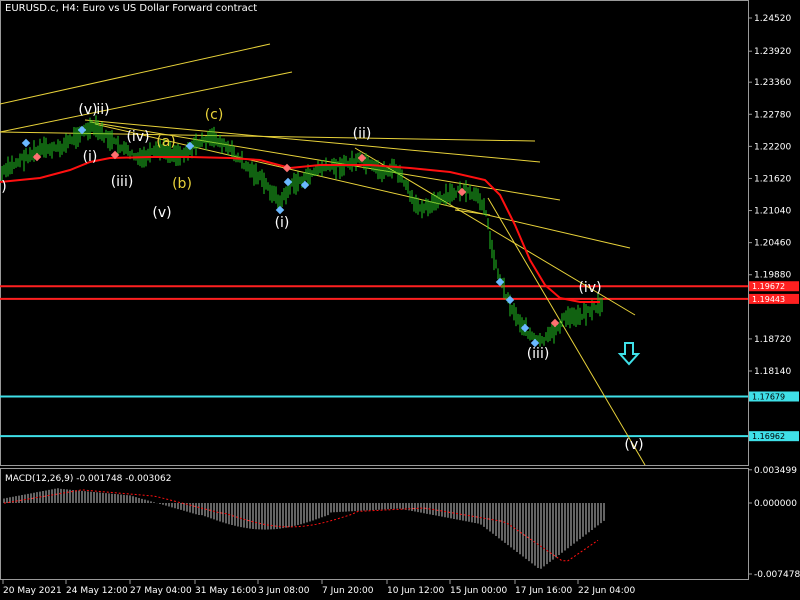 The height and width of the screenshot is (600, 800). I want to click on price-level-label: 1.17679, so click(768, 397).